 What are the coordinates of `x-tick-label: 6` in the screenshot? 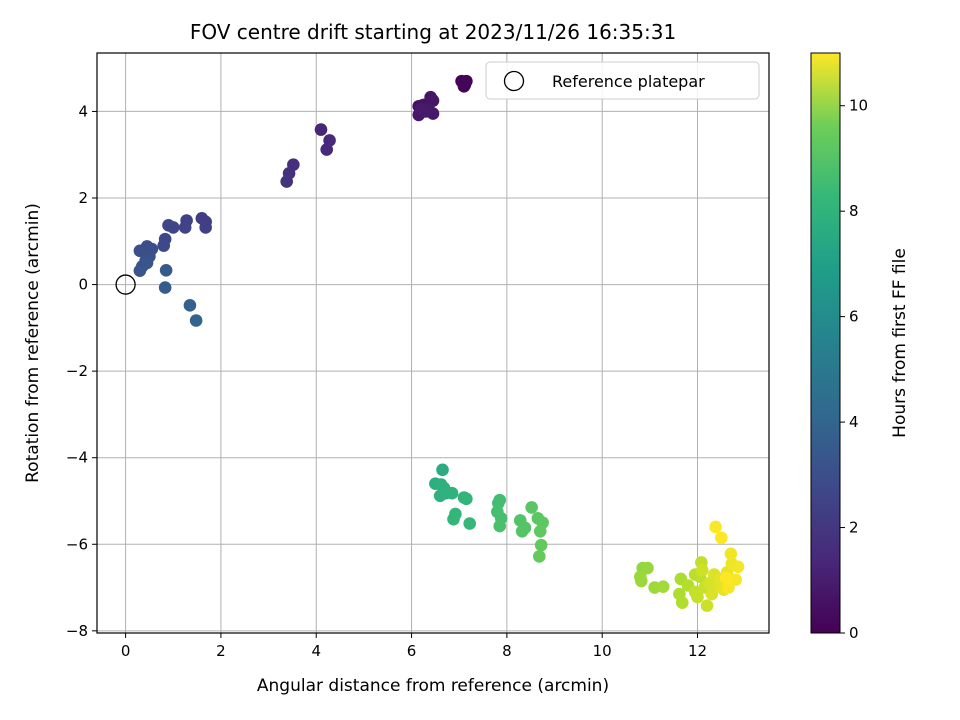 It's located at (412, 651).